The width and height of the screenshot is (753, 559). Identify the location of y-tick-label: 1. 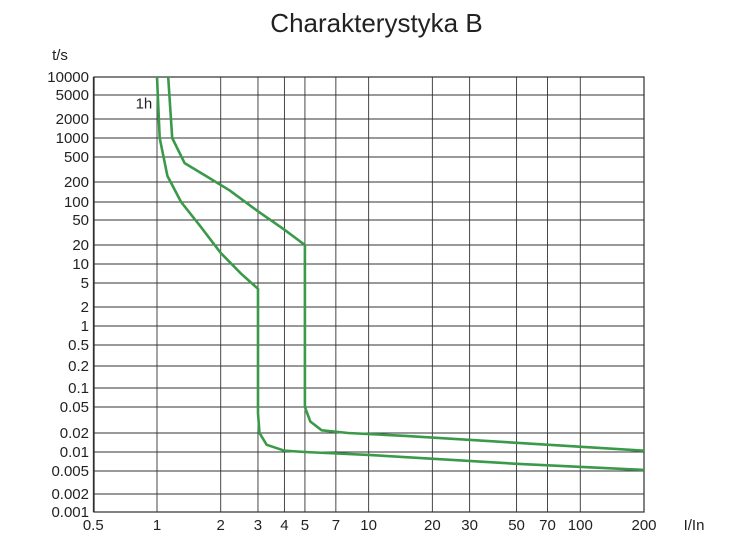
(85, 326).